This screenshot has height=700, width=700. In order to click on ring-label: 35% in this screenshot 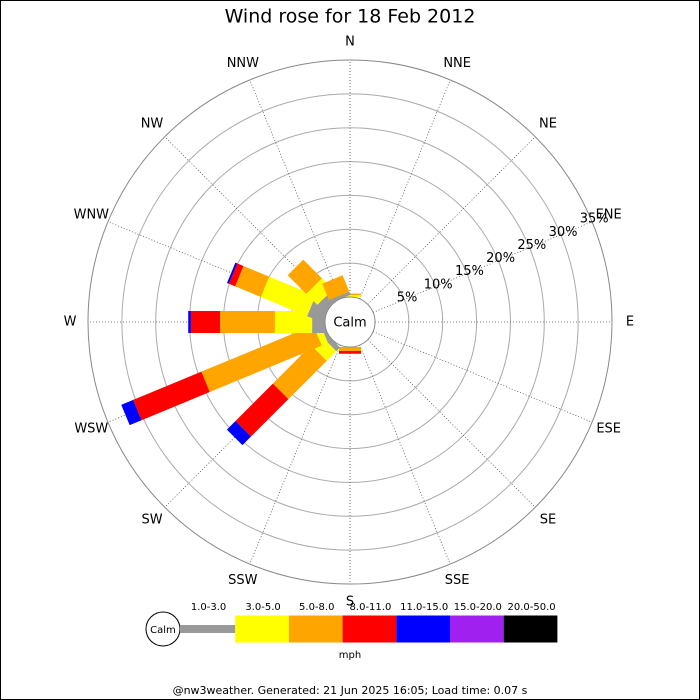, I will do `click(594, 219)`.